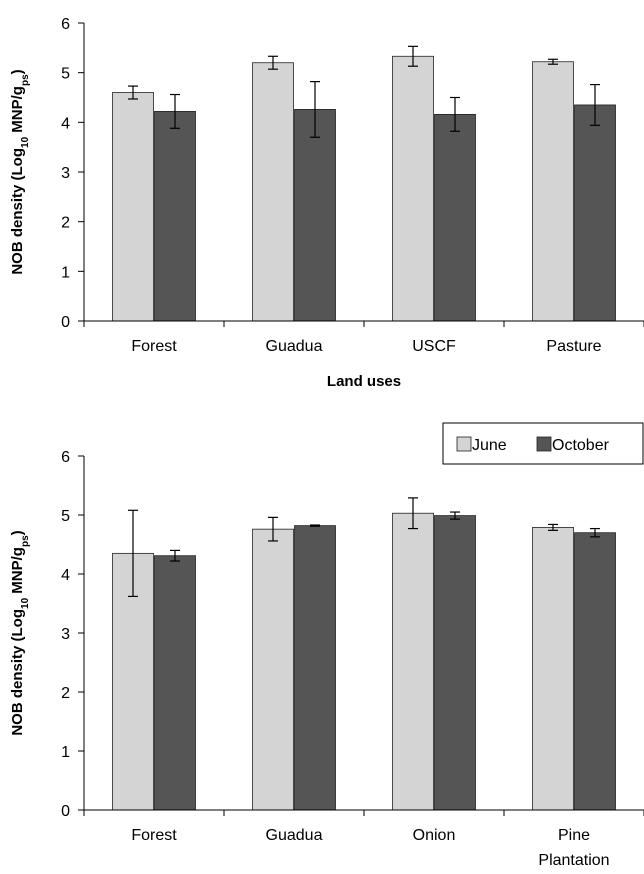  Describe the element at coordinates (573, 346) in the screenshot. I see `x-tick-label-pasture: Pasture` at that location.